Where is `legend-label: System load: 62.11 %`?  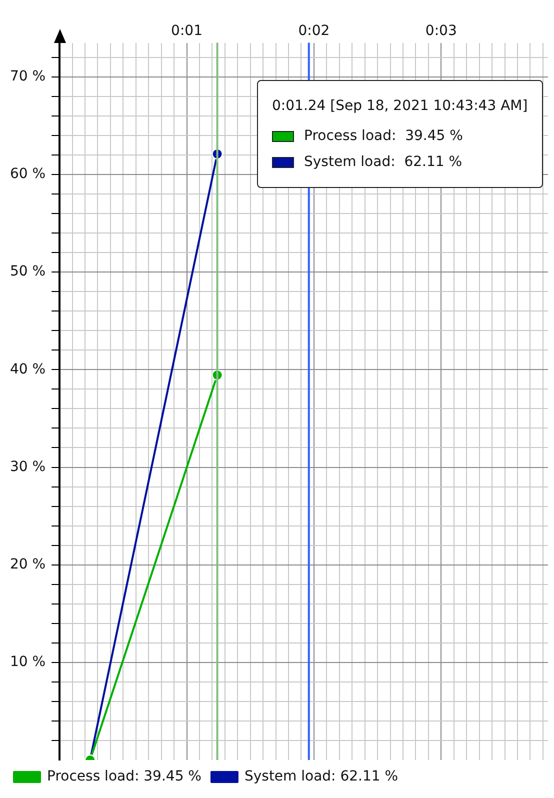
legend-label: System load: 62.11 % is located at coordinates (321, 776).